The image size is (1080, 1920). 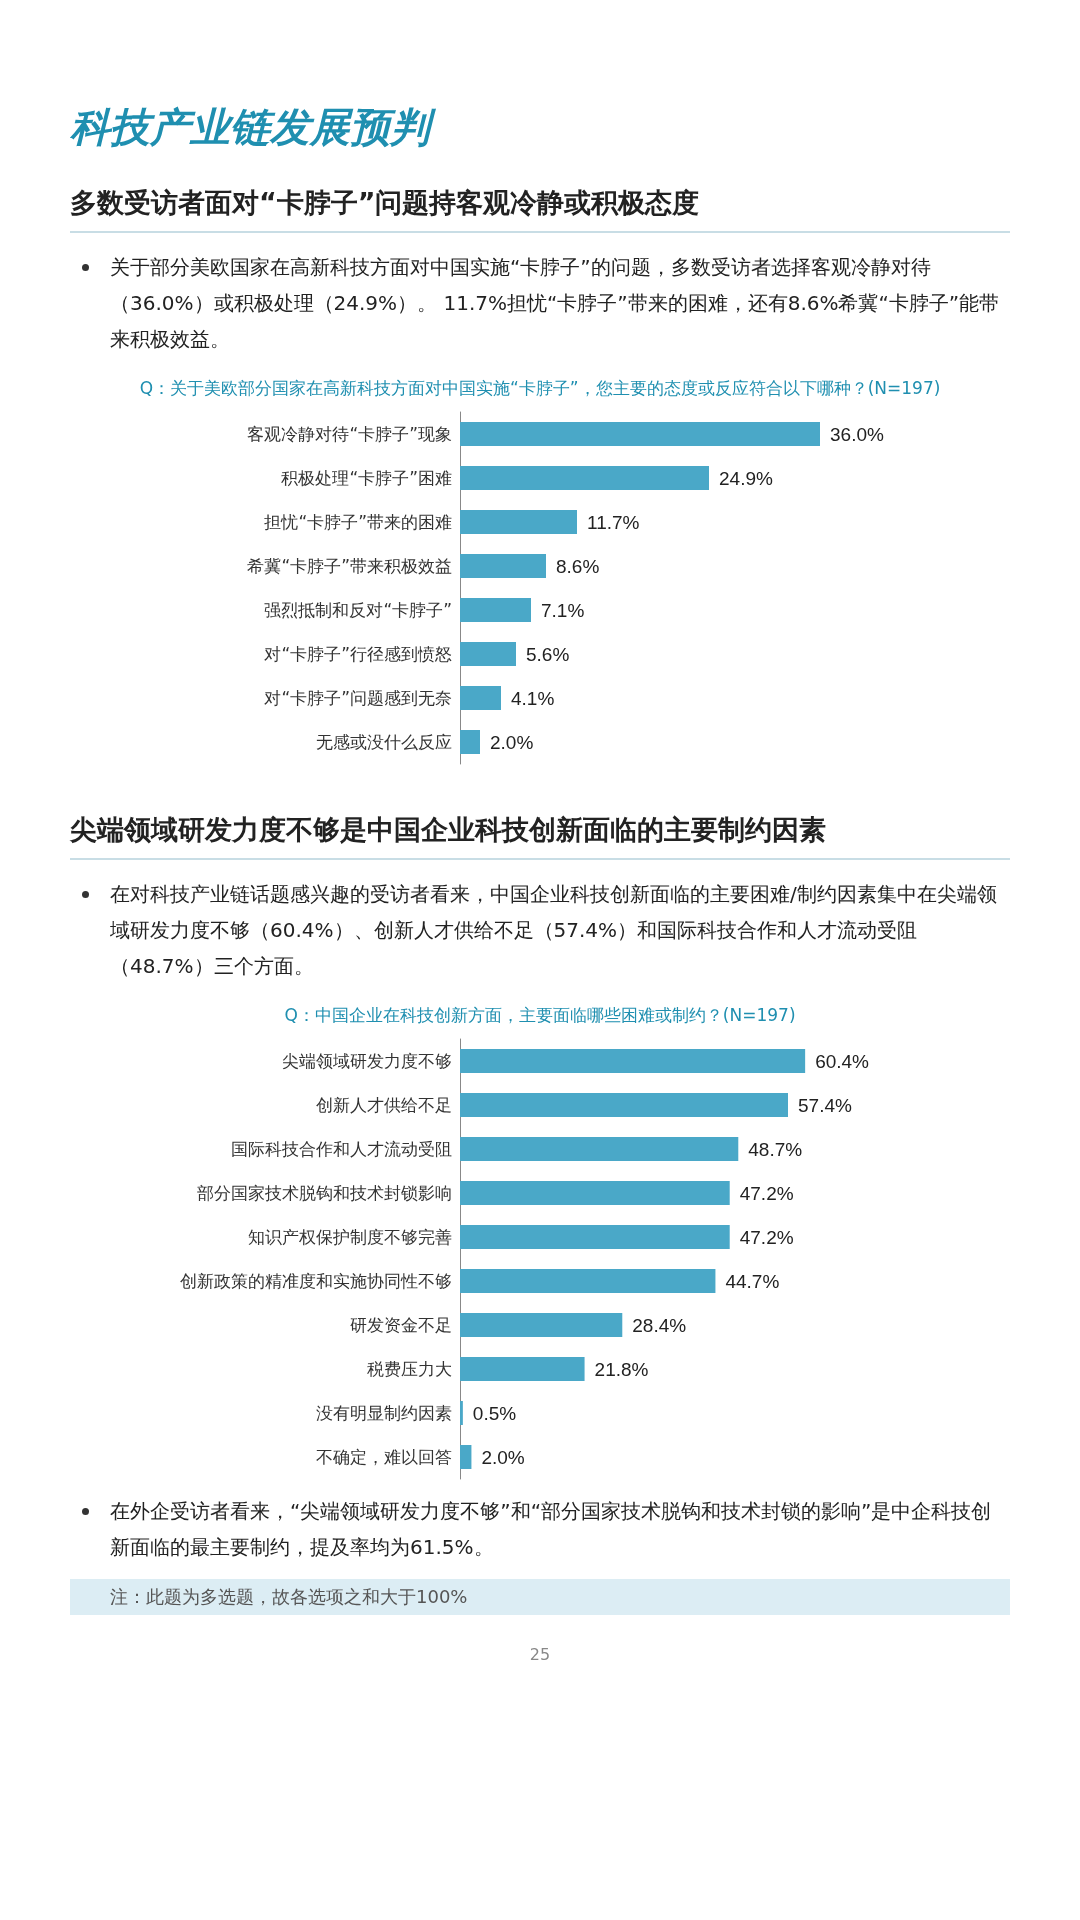 What do you see at coordinates (384, 742) in the screenshot?
I see `y-tick-label: 无感或没什么反应` at bounding box center [384, 742].